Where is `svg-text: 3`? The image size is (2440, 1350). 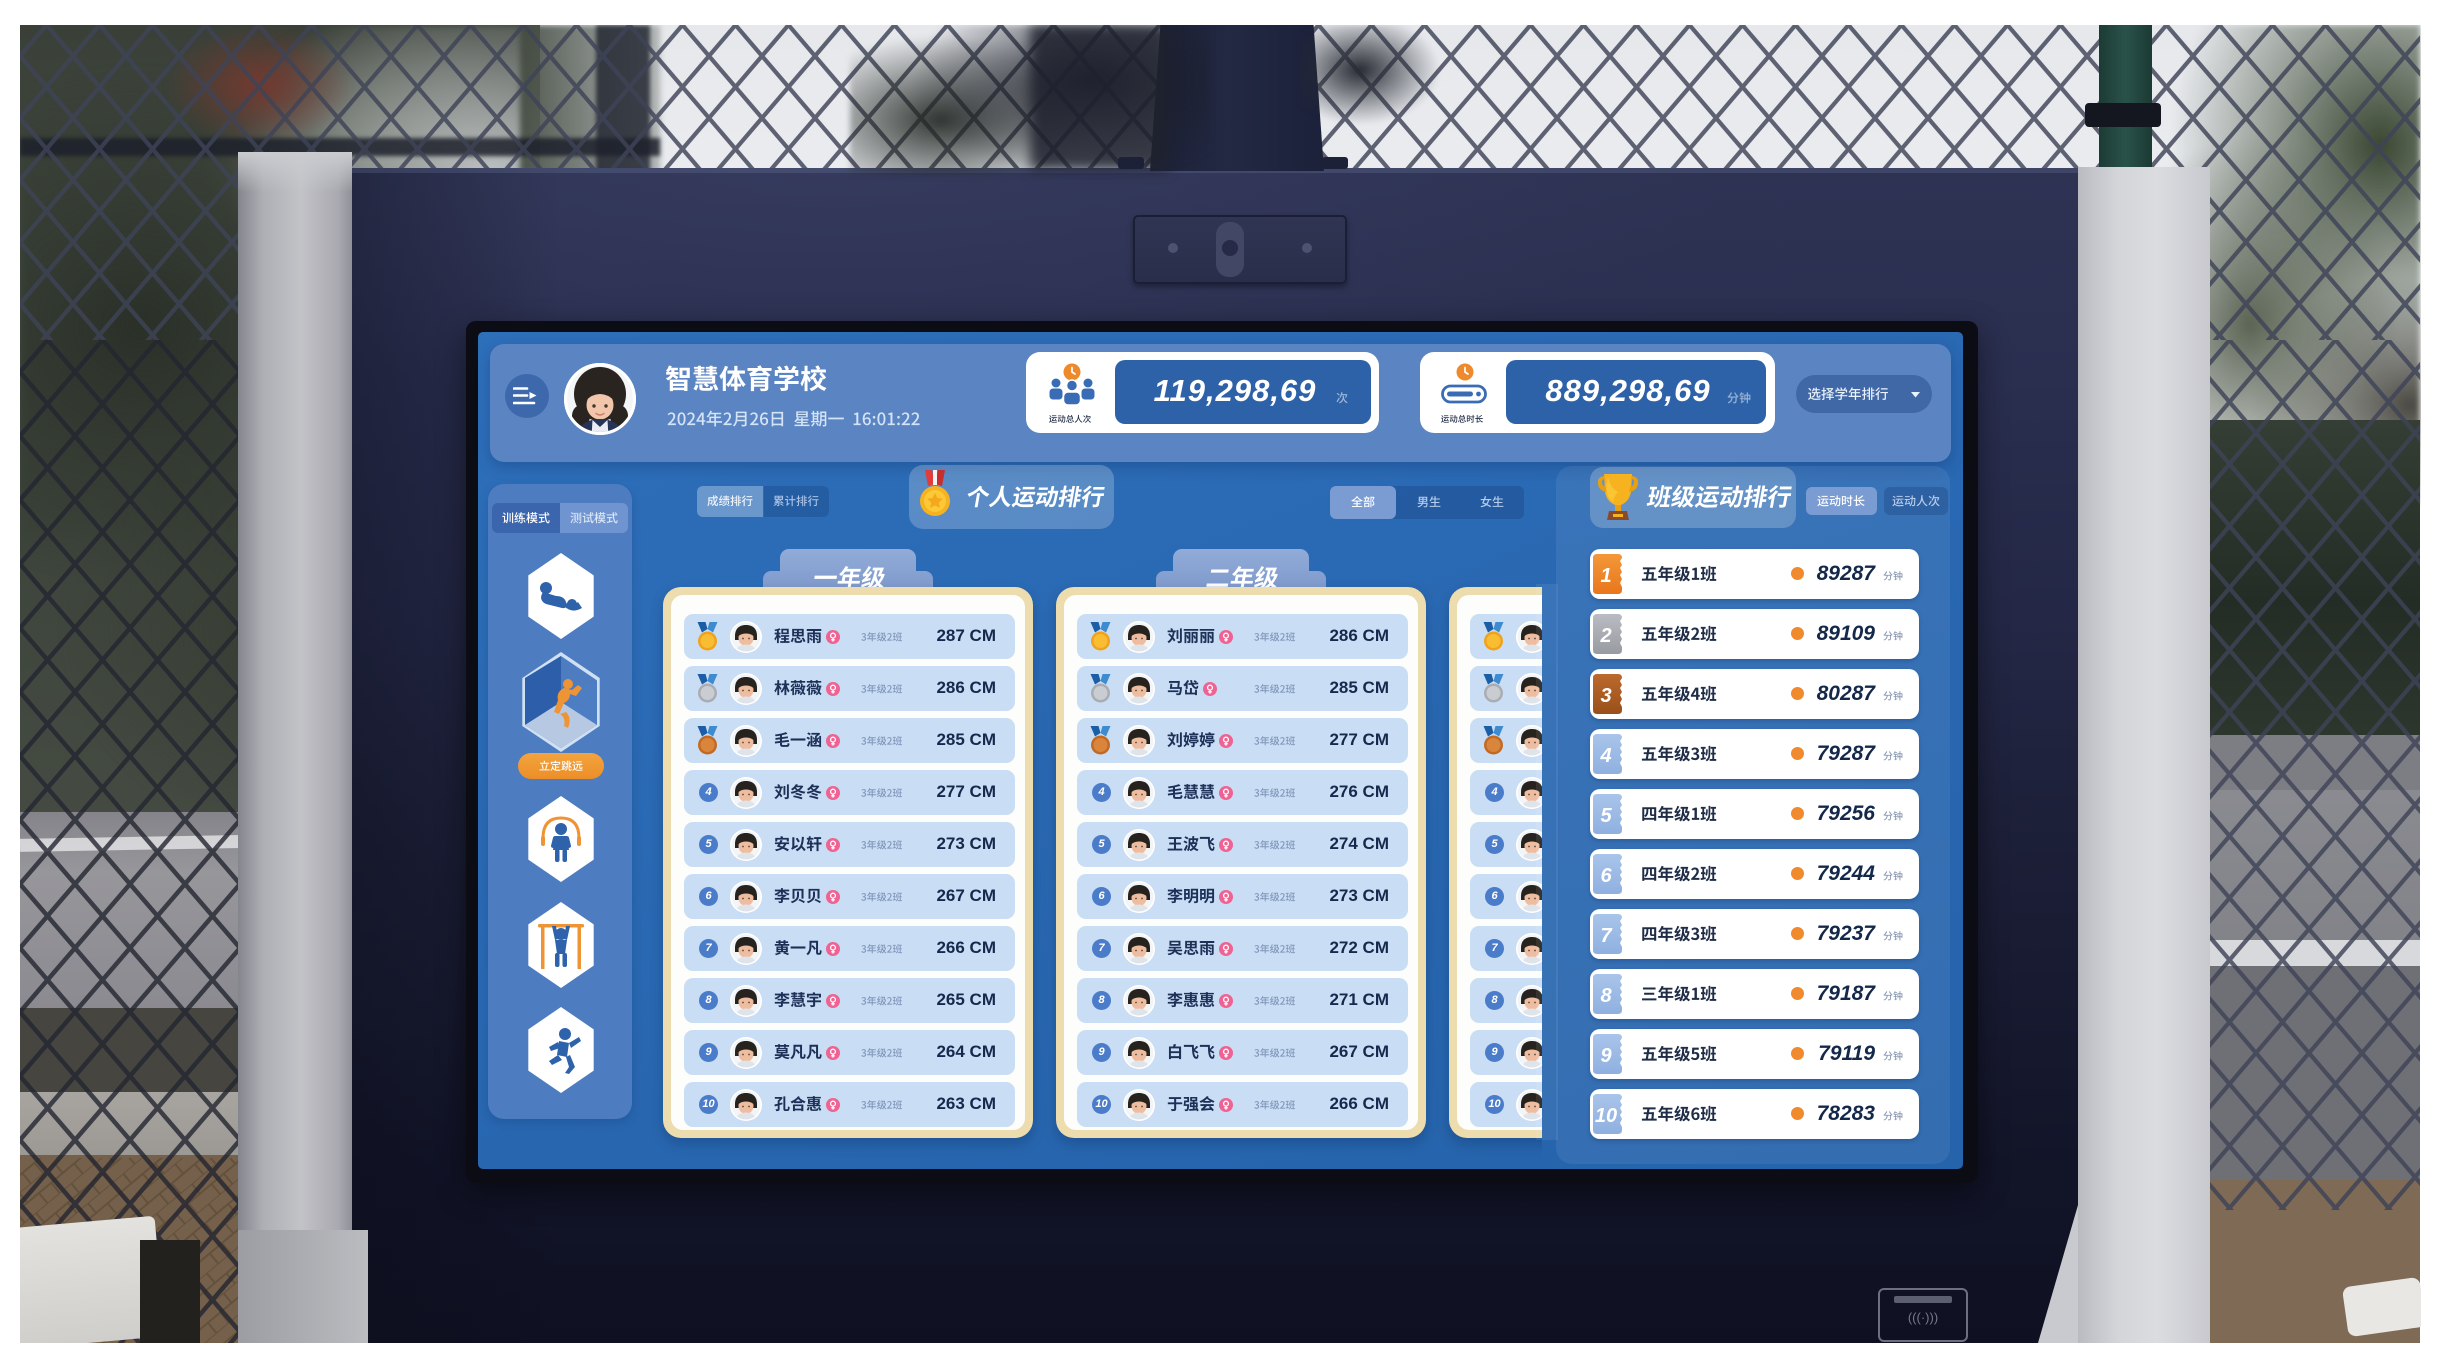
svg-text: 3 is located at coordinates (1605, 696).